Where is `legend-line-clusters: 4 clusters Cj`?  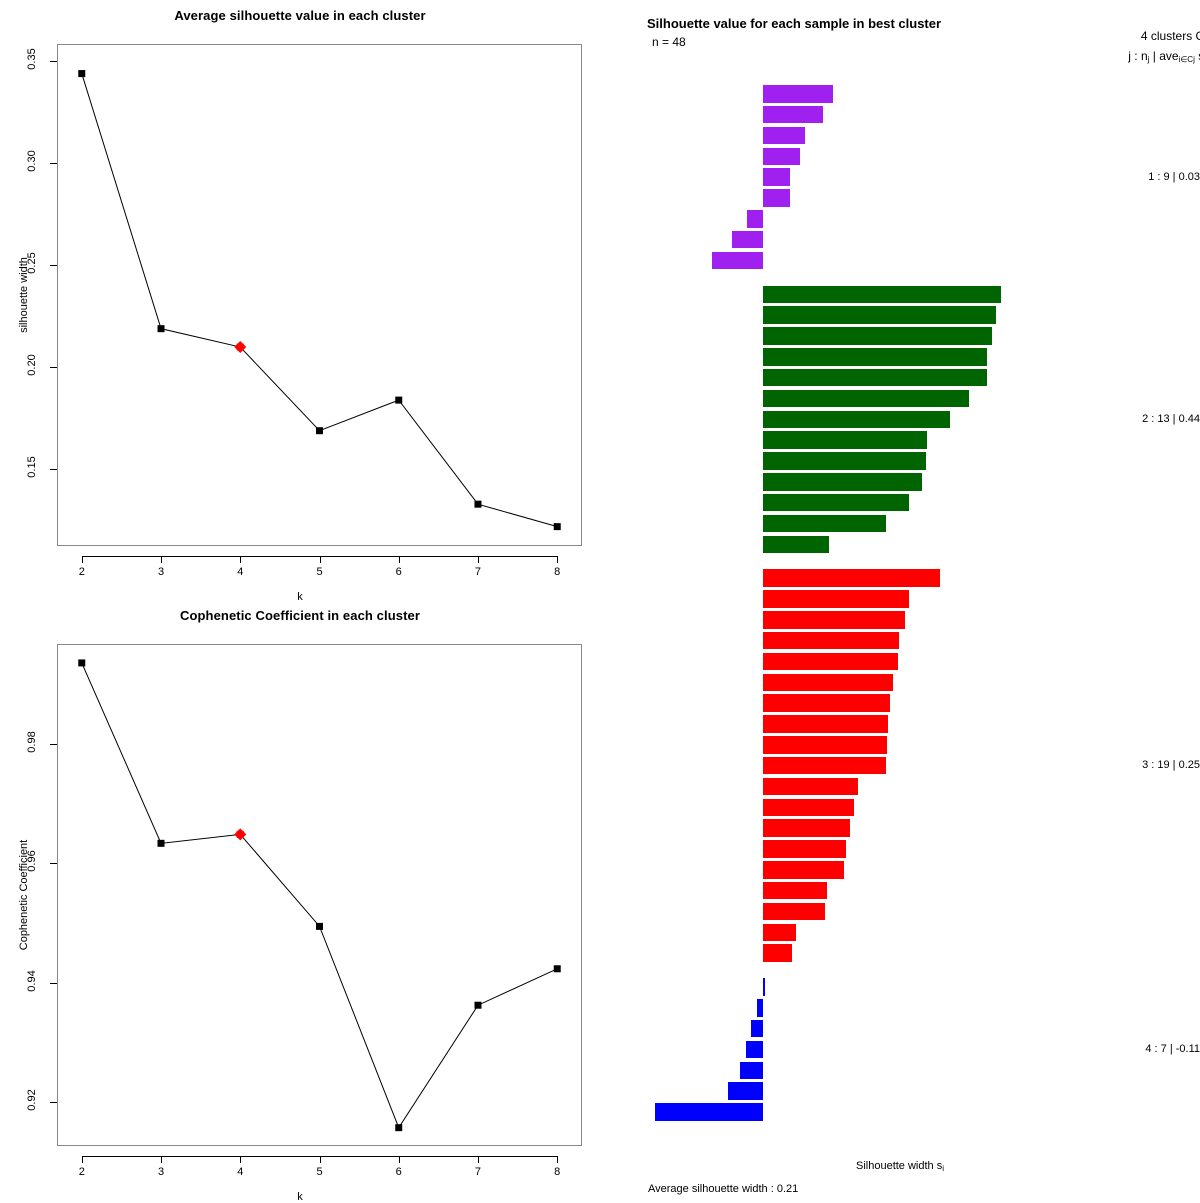 legend-line-clusters: 4 clusters Cj is located at coordinates (1157, 38).